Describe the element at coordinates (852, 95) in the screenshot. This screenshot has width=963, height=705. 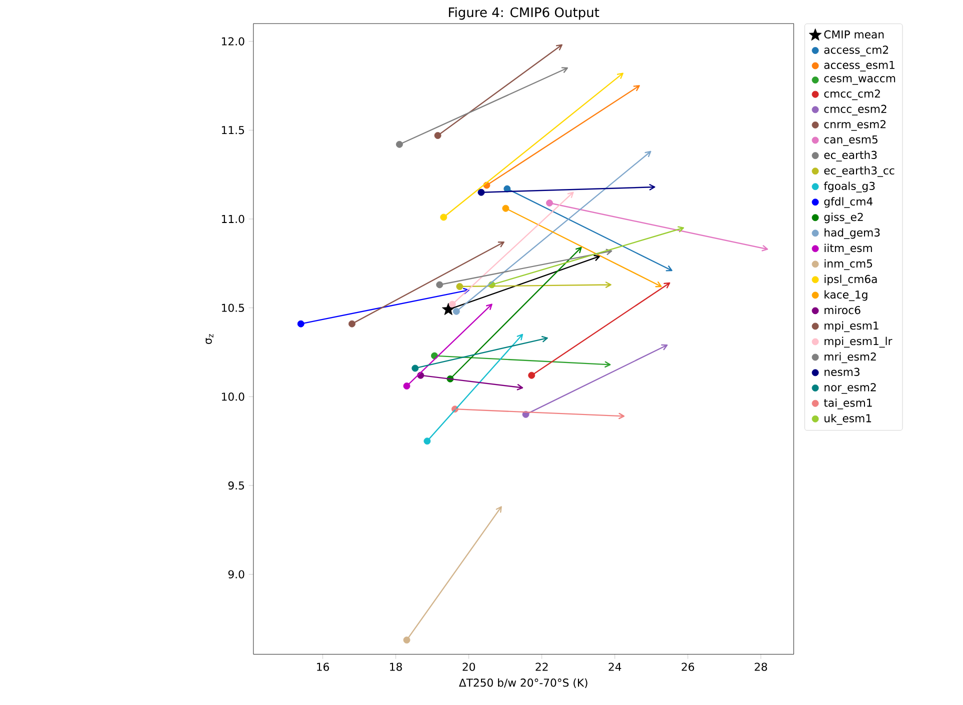
I see `legend-label: cmcc_cm2` at that location.